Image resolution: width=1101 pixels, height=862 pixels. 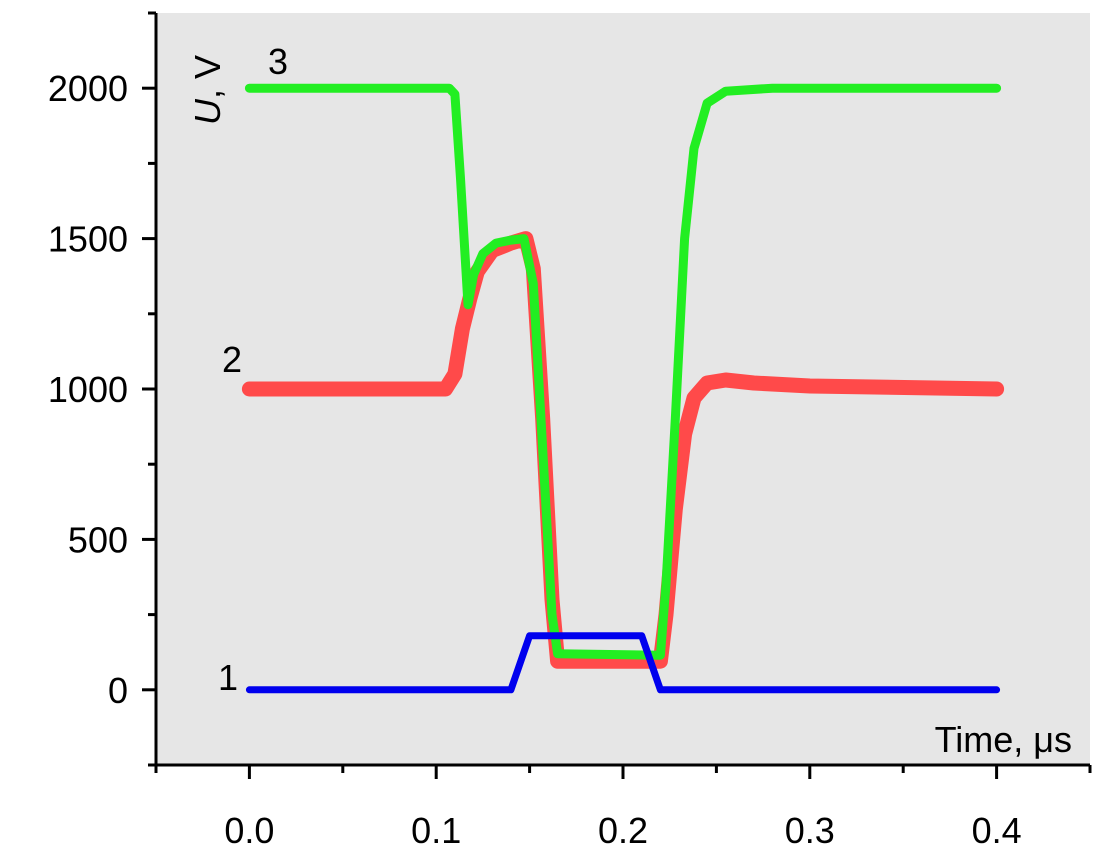 I want to click on y-axis-title-unit: , V, so click(x=207, y=77).